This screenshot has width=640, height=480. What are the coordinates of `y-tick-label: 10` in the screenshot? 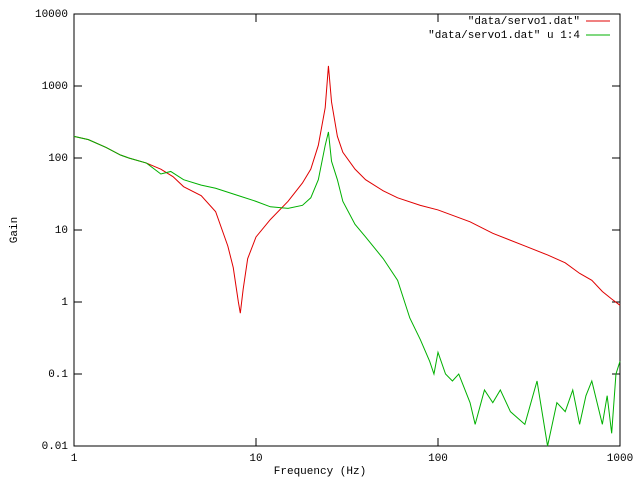 It's located at (61, 231).